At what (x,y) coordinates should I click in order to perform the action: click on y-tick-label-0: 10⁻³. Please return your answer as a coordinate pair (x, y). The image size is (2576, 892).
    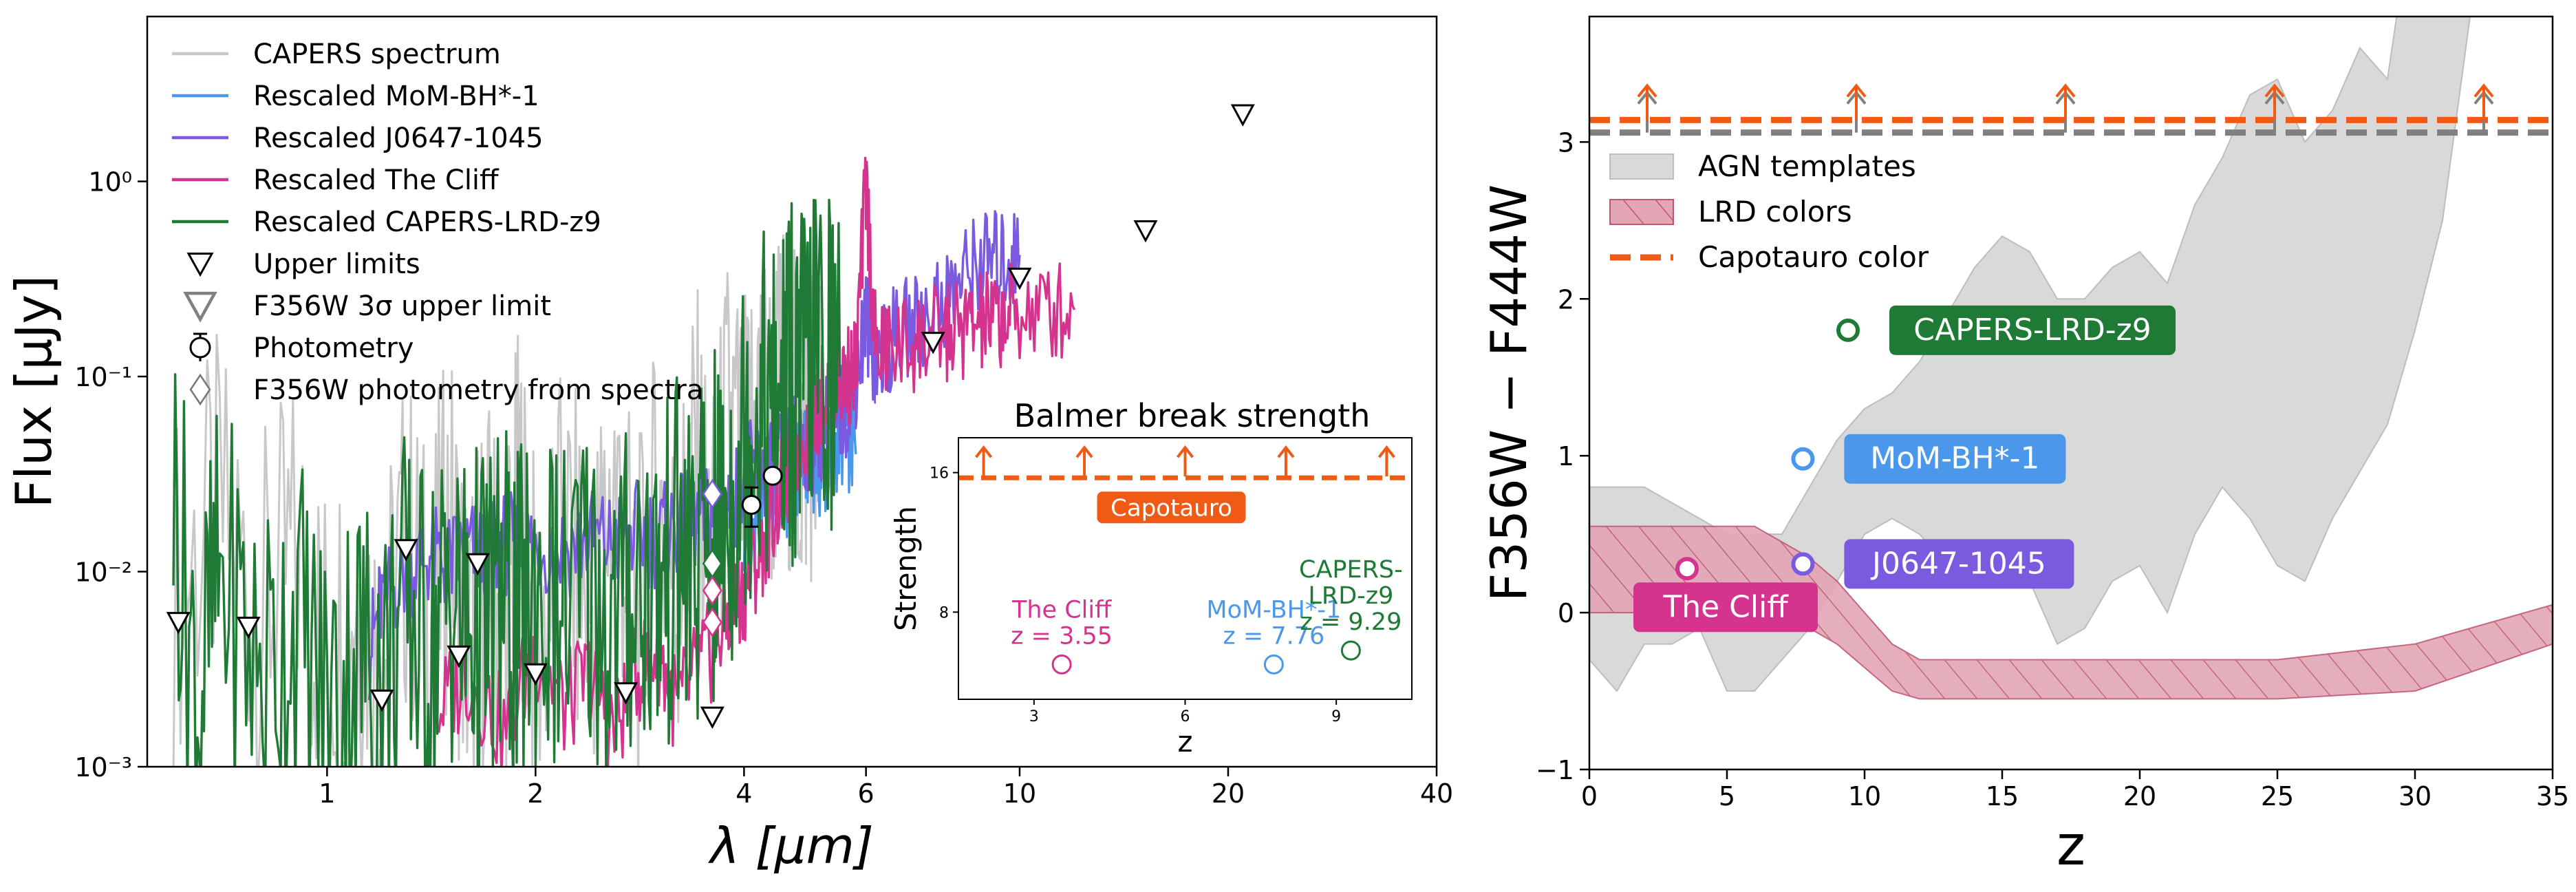
    Looking at the image, I should click on (103, 767).